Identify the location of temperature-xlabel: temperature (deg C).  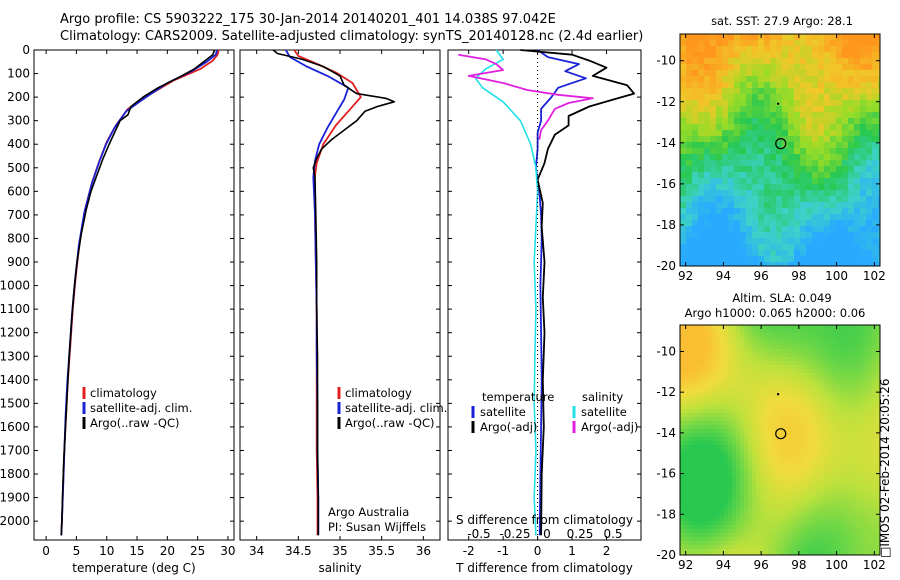
(133, 568).